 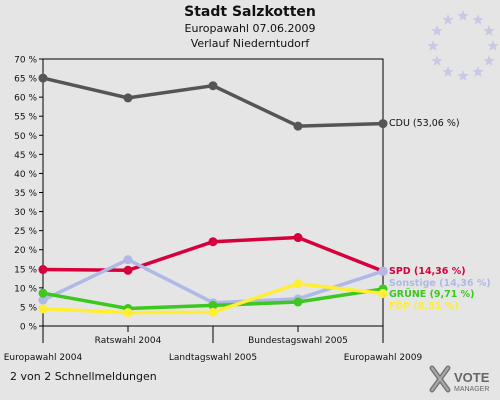 What do you see at coordinates (25, 289) in the screenshot?
I see `y-tick-label: 10 %` at bounding box center [25, 289].